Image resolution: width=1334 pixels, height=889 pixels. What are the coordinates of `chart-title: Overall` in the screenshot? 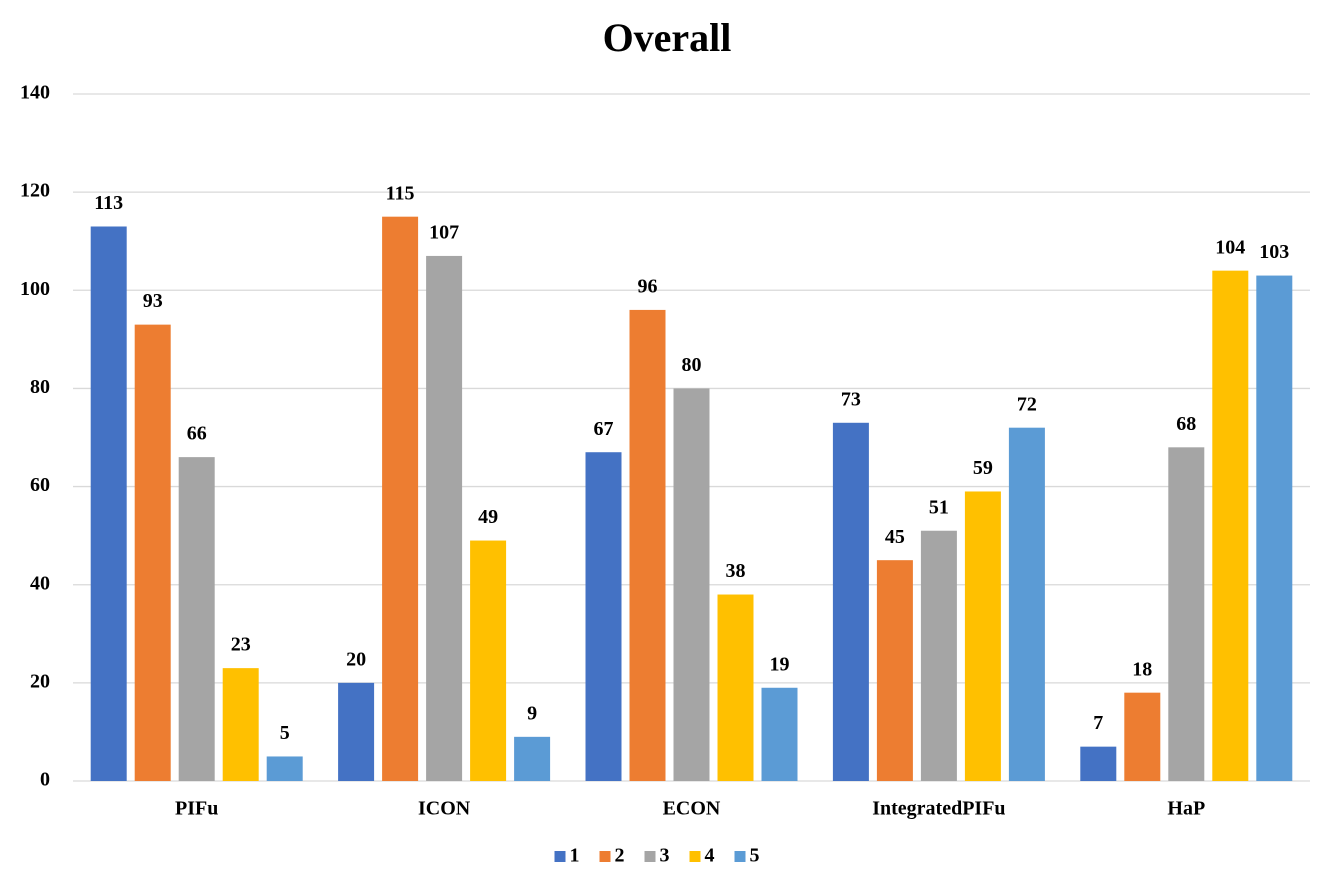 It's located at (667, 37).